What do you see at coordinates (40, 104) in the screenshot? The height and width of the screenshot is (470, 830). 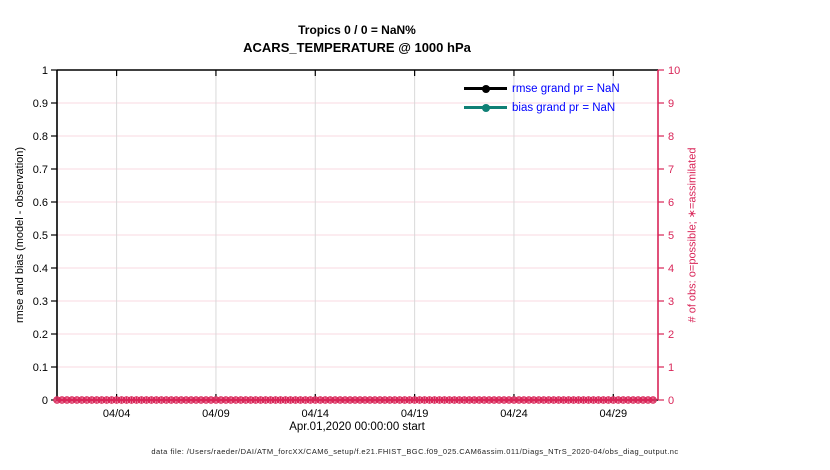 I see `y-left-tick-label: 0.9` at bounding box center [40, 104].